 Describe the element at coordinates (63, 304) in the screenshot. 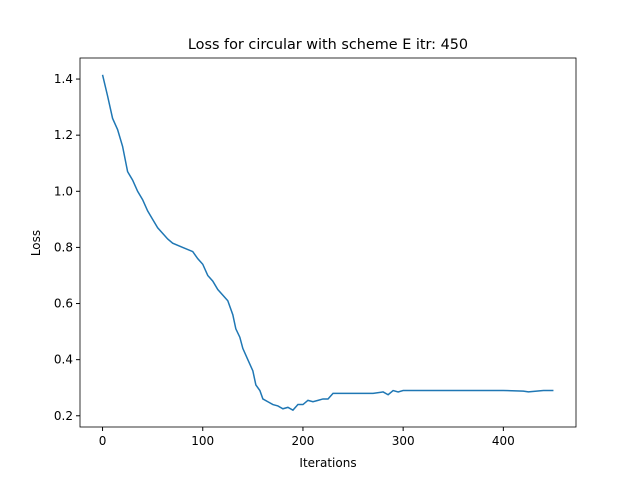

I see `y-tick-label: 0.6` at that location.